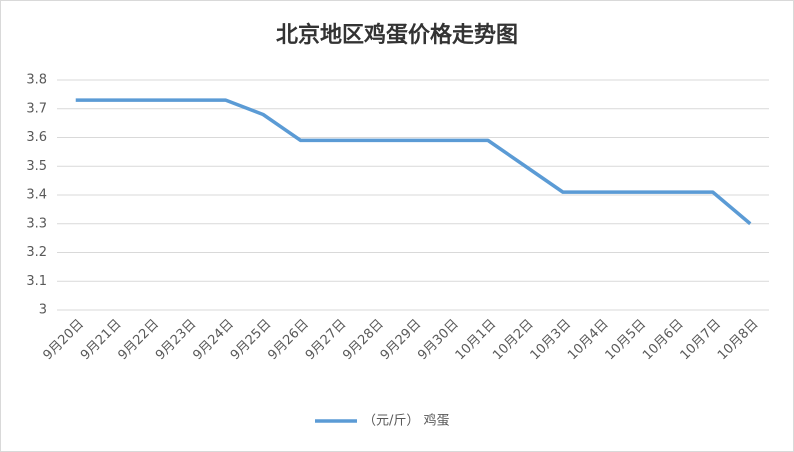 The width and height of the screenshot is (794, 452). I want to click on legend-label: （元/斤） 鸡蛋, so click(406, 421).